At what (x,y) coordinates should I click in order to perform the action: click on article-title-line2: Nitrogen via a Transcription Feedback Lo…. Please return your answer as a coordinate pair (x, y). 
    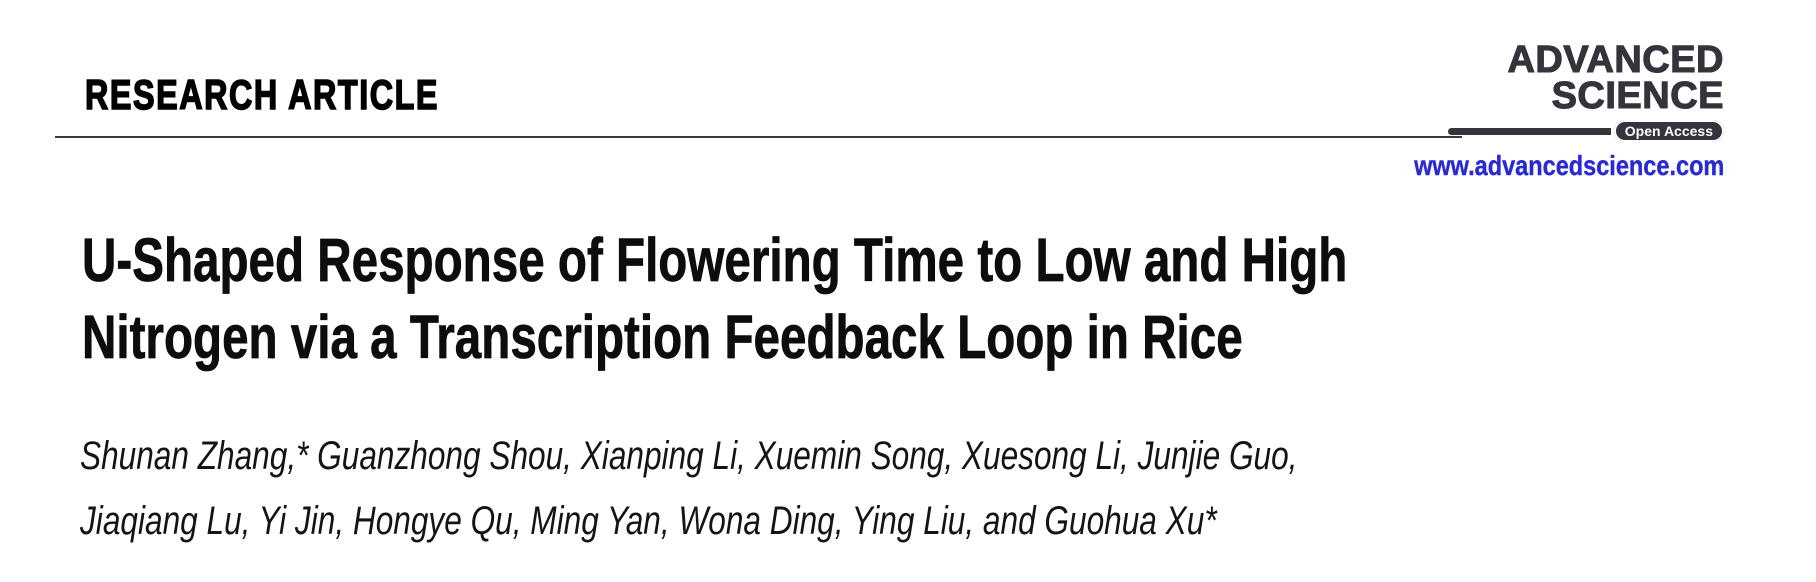
    Looking at the image, I should click on (662, 337).